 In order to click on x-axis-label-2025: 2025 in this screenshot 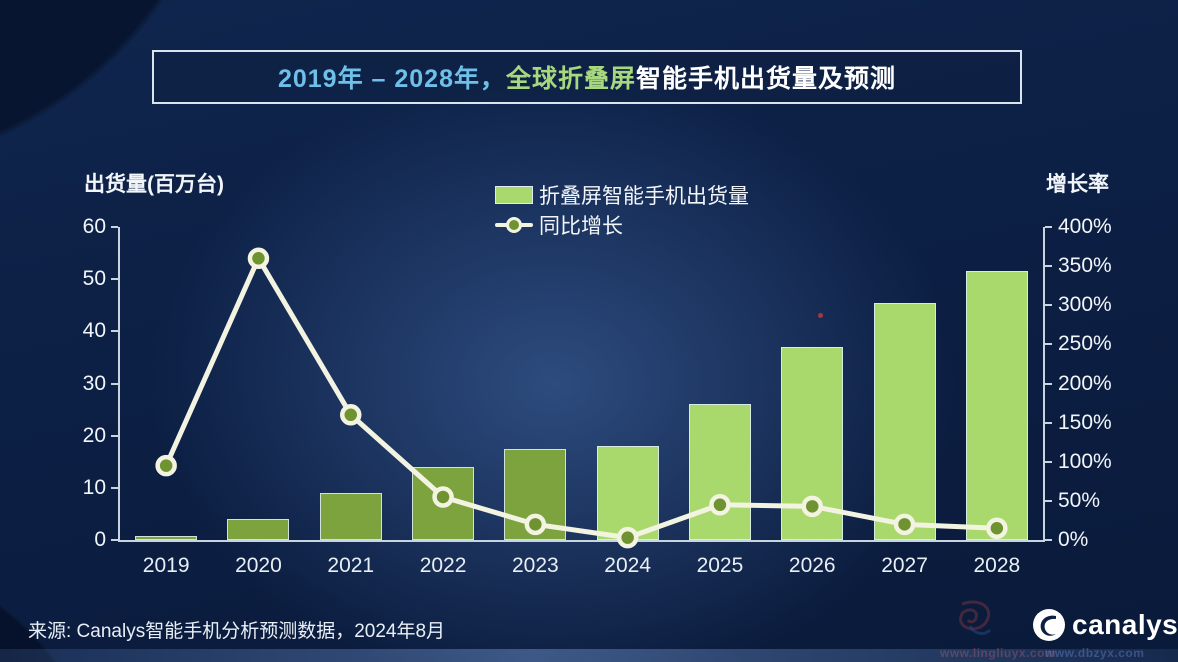, I will do `click(720, 565)`.